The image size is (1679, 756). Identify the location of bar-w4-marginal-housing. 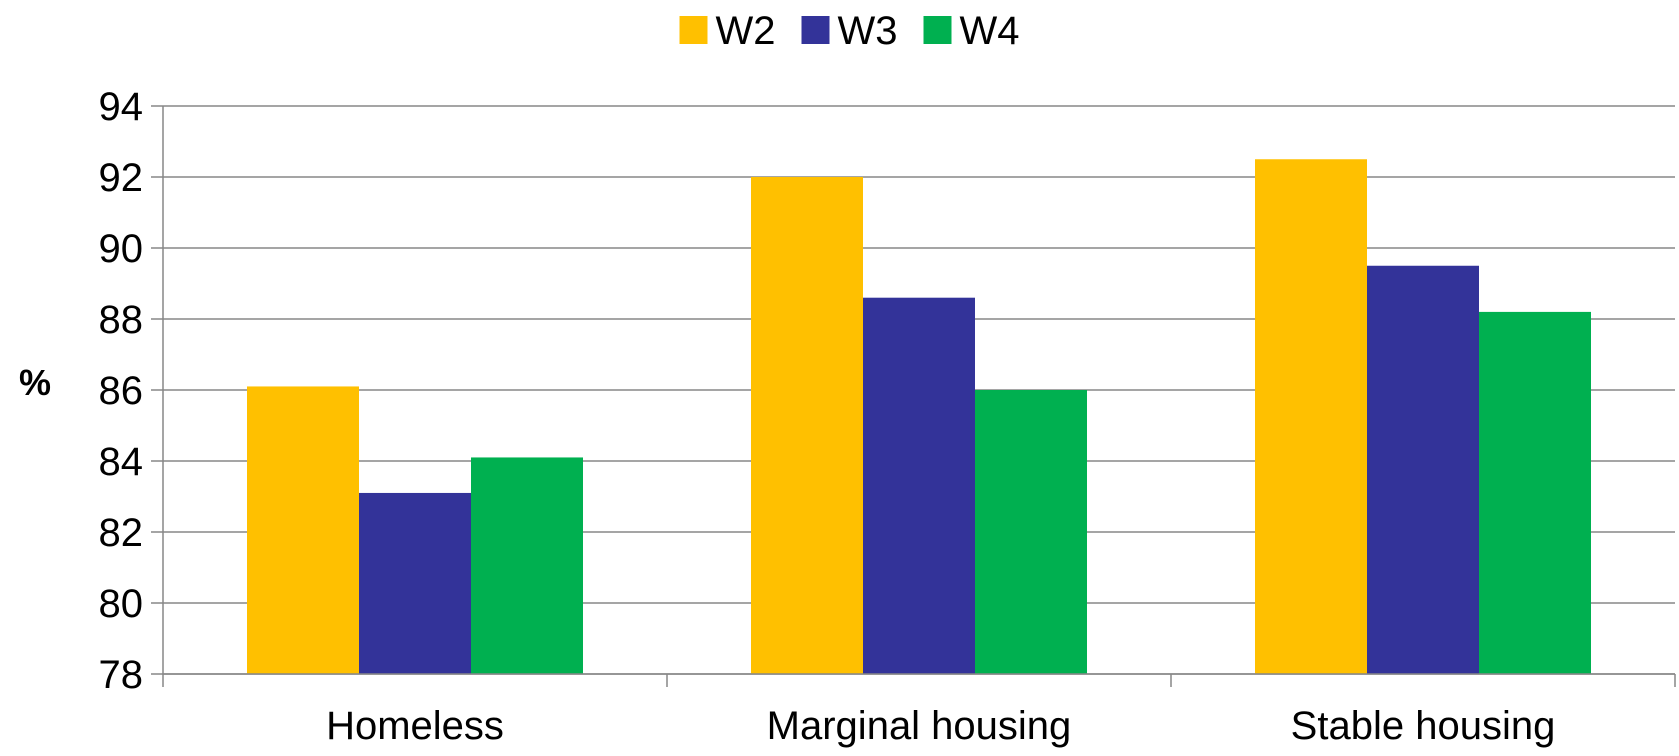
(1031, 532).